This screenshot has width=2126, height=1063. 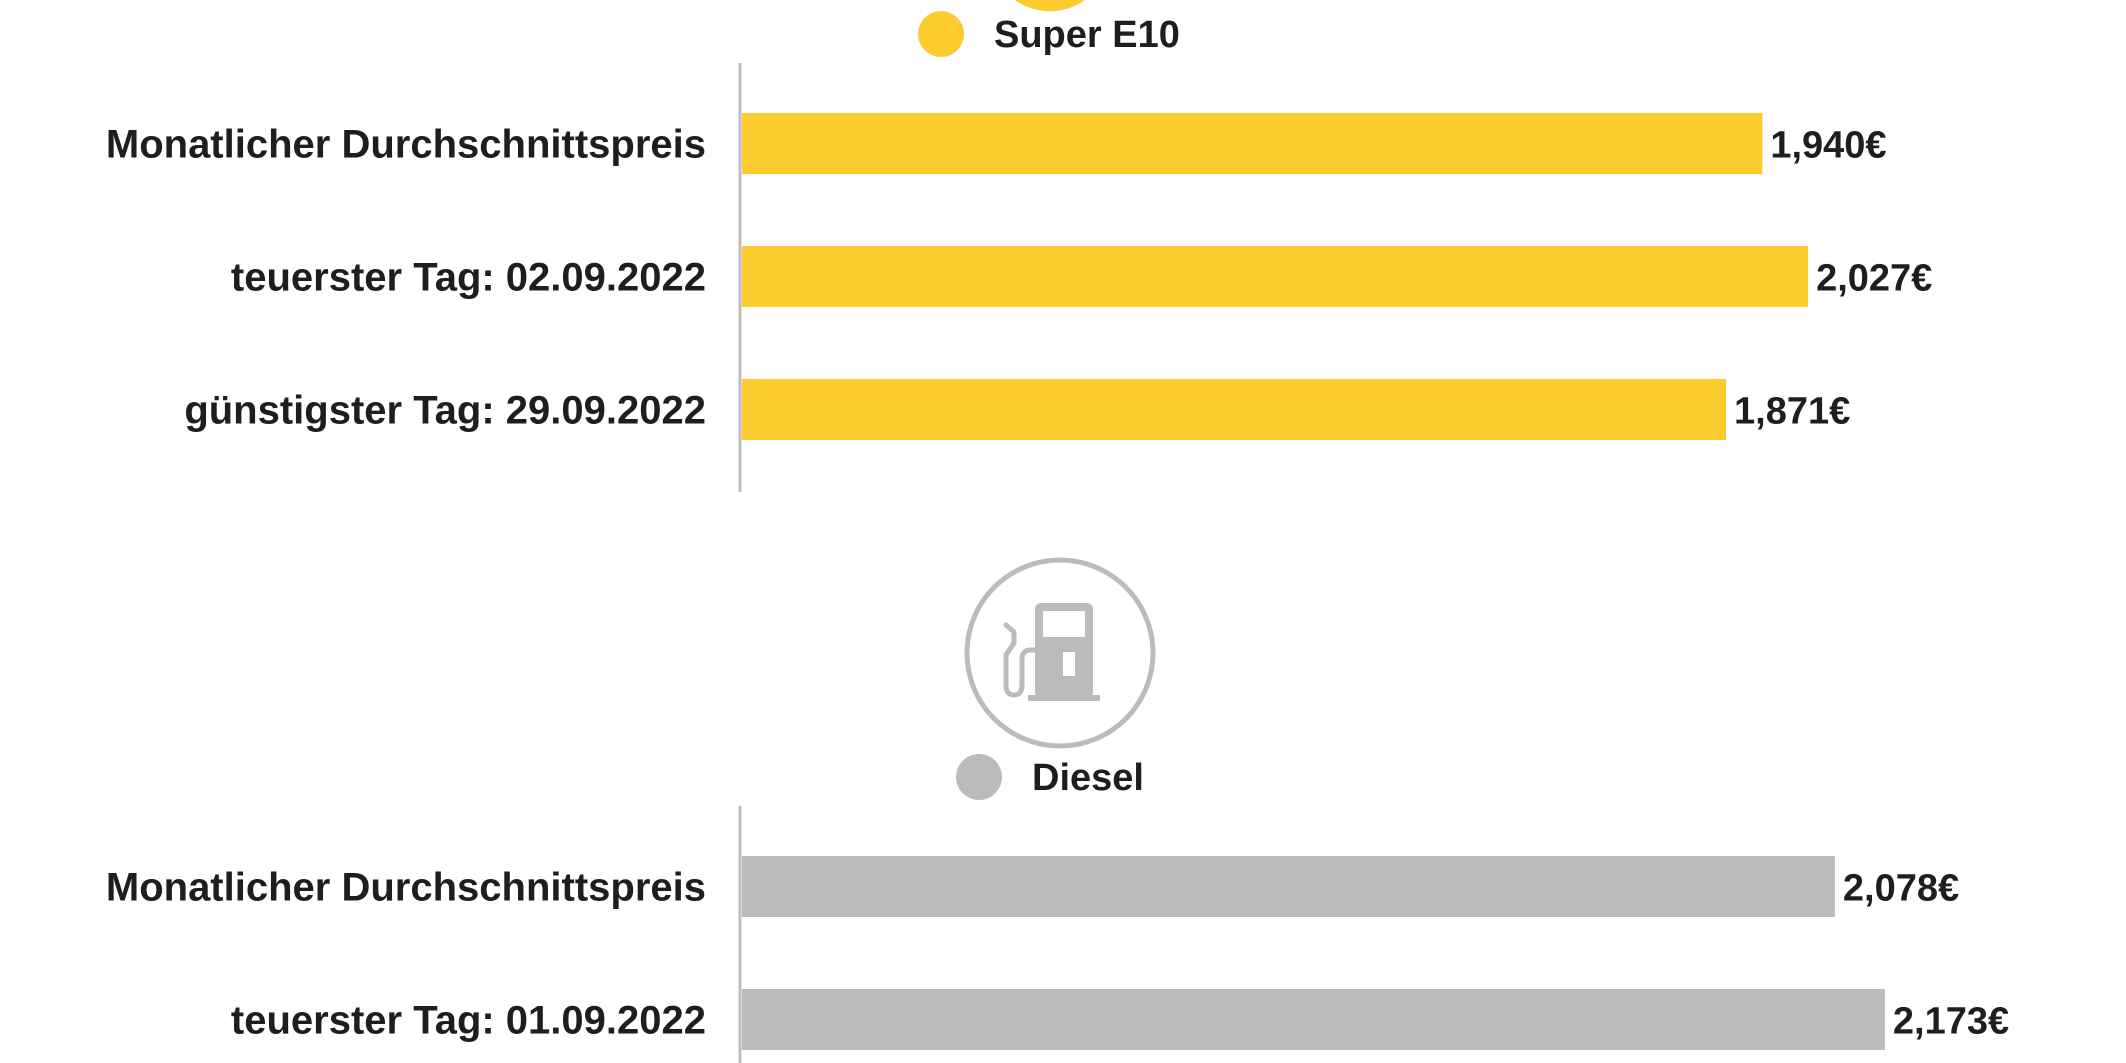 What do you see at coordinates (1792, 412) in the screenshot?
I see `value-label: 1,871€` at bounding box center [1792, 412].